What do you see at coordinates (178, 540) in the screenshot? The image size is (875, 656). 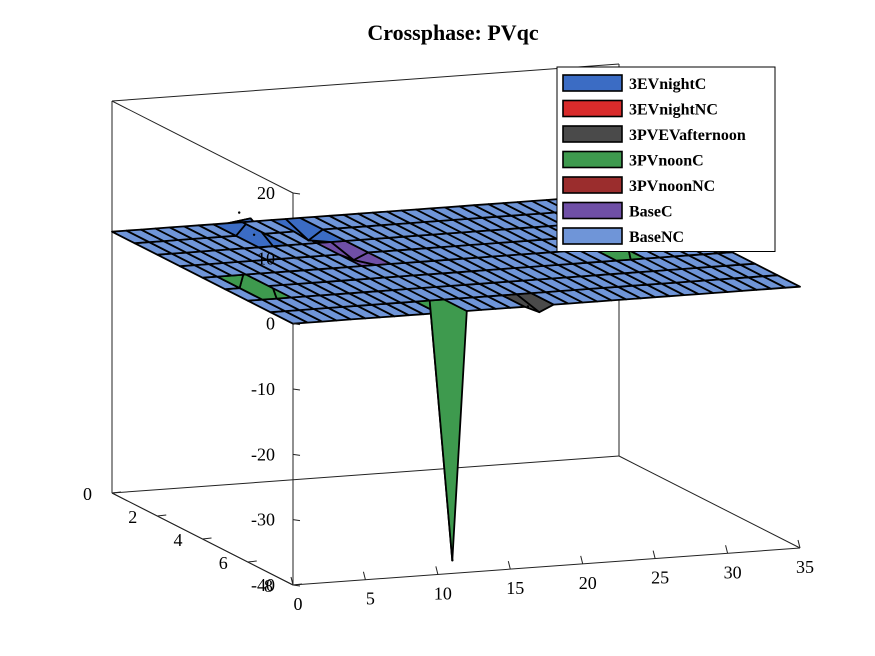 I see `y-tick-label: 4` at bounding box center [178, 540].